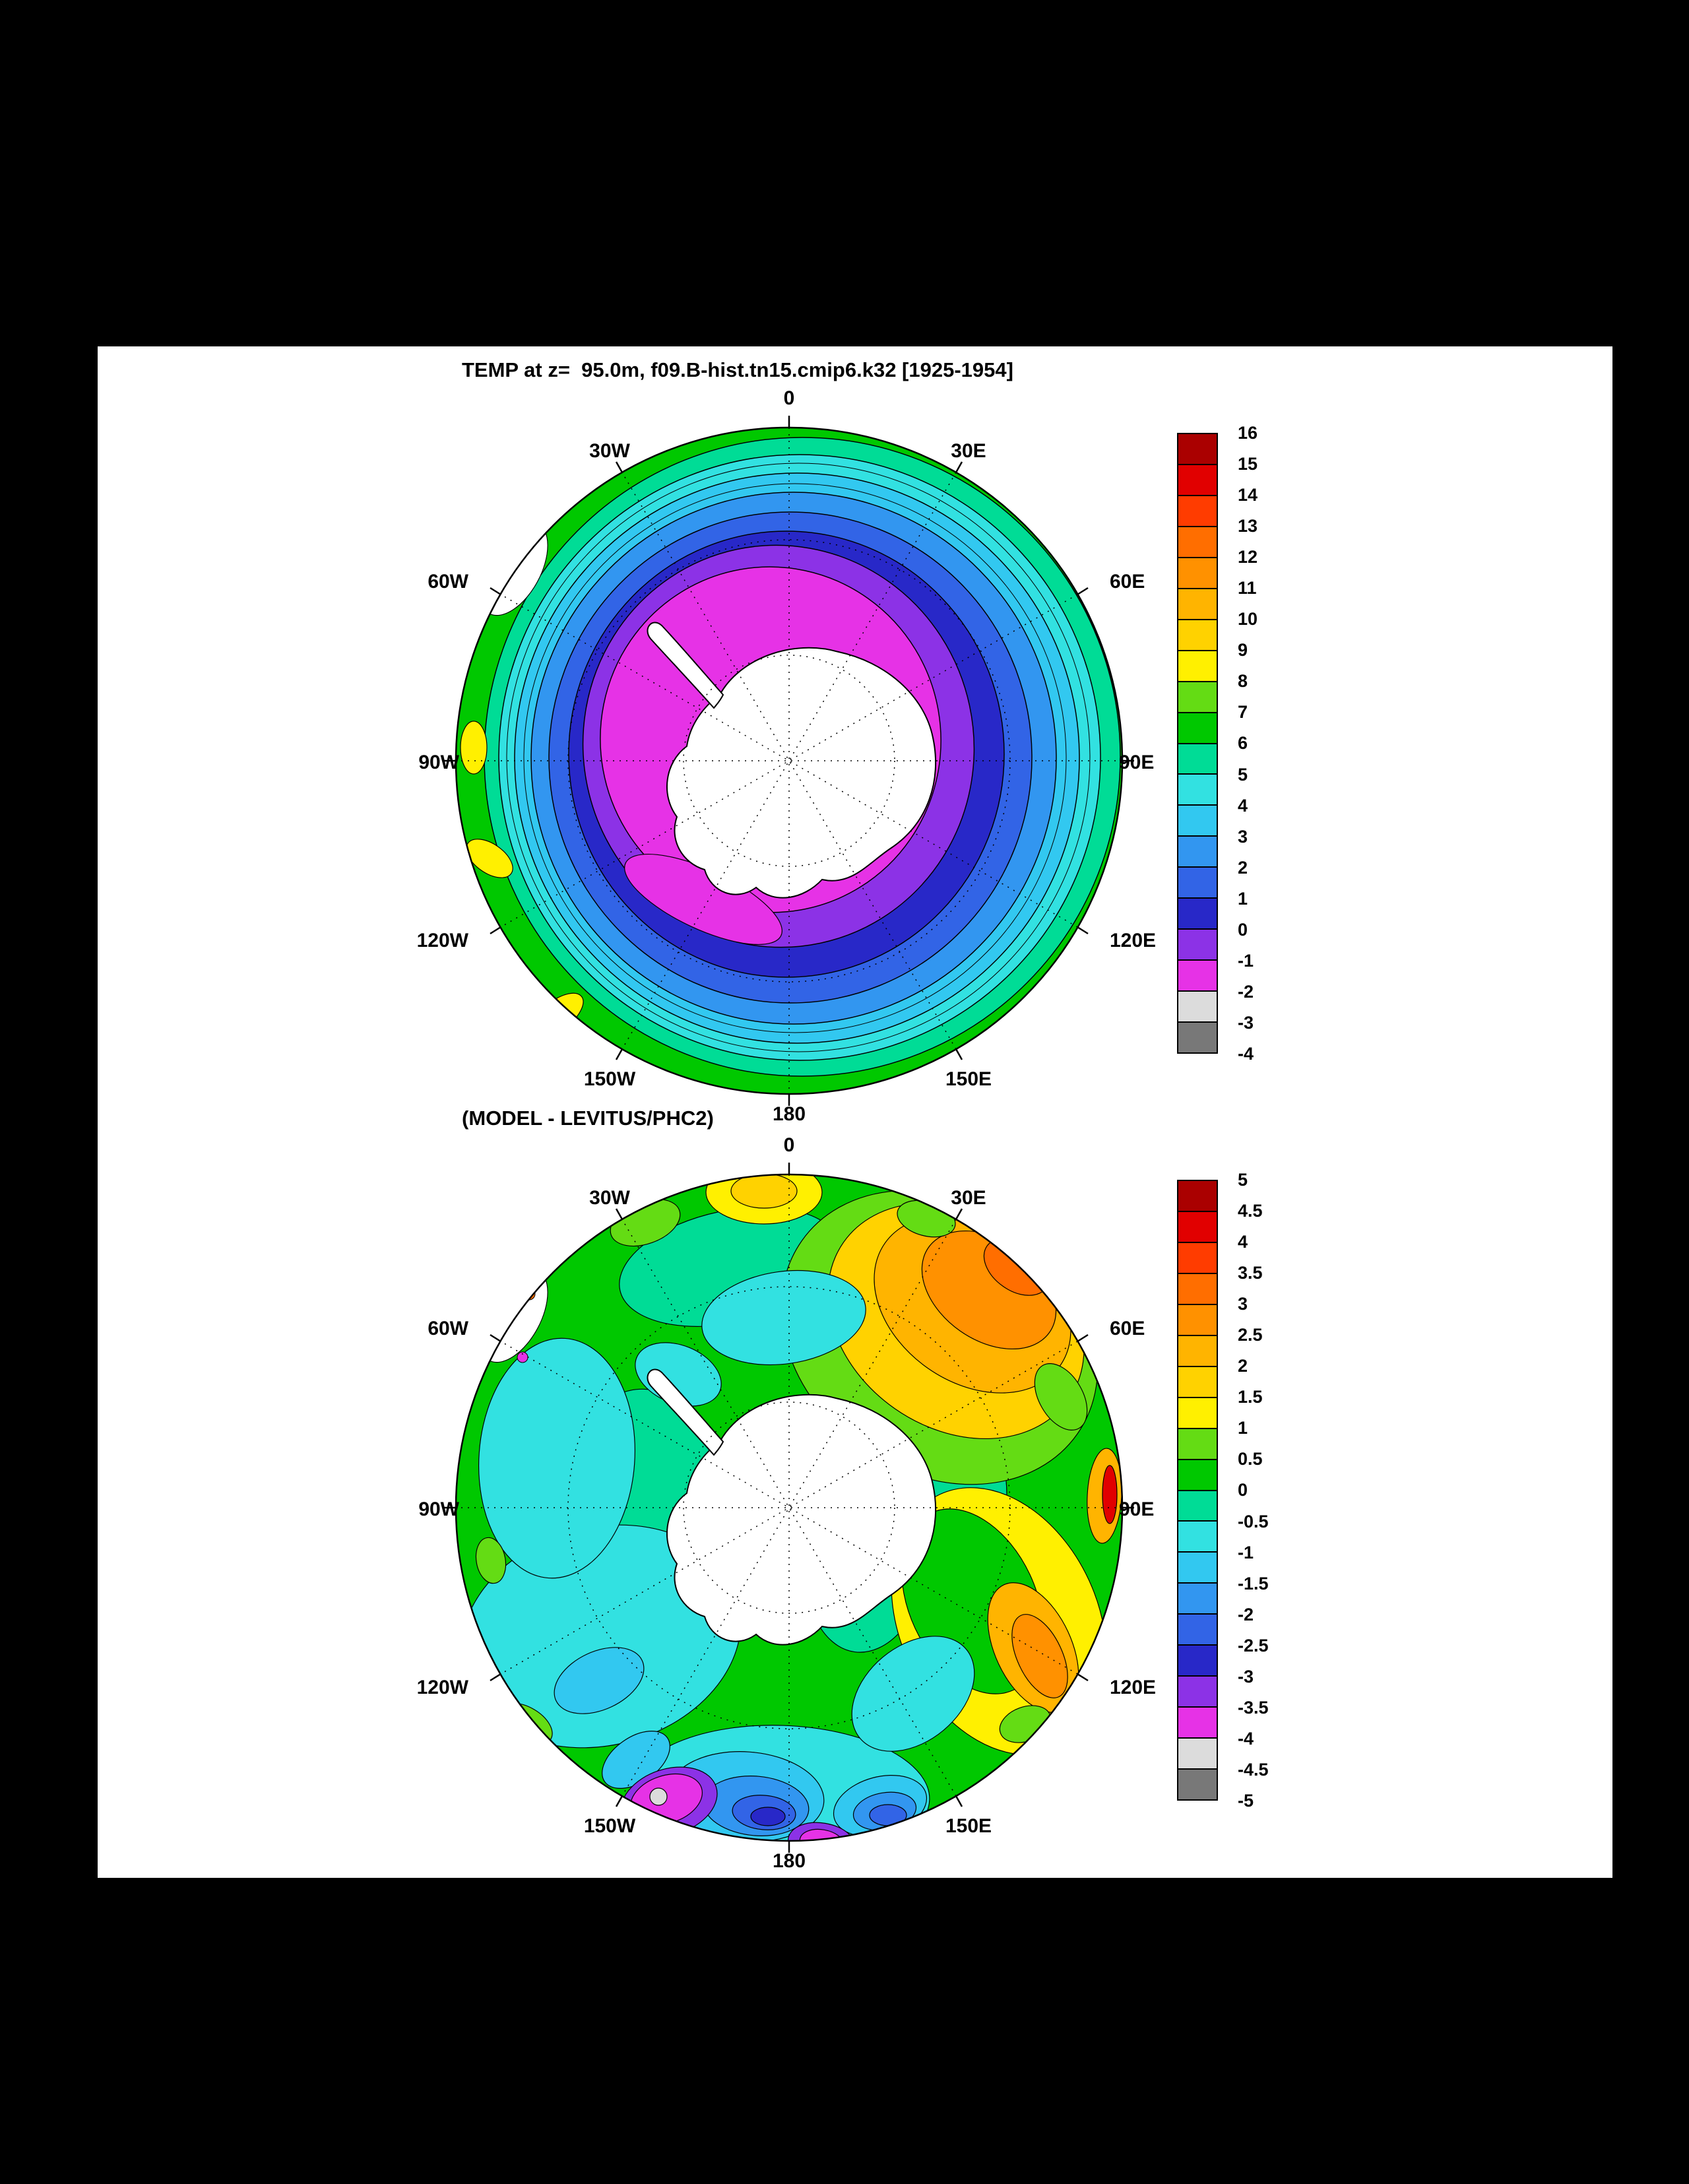  I want to click on colorbar-tick-label: -0.5, so click(1253, 1521).